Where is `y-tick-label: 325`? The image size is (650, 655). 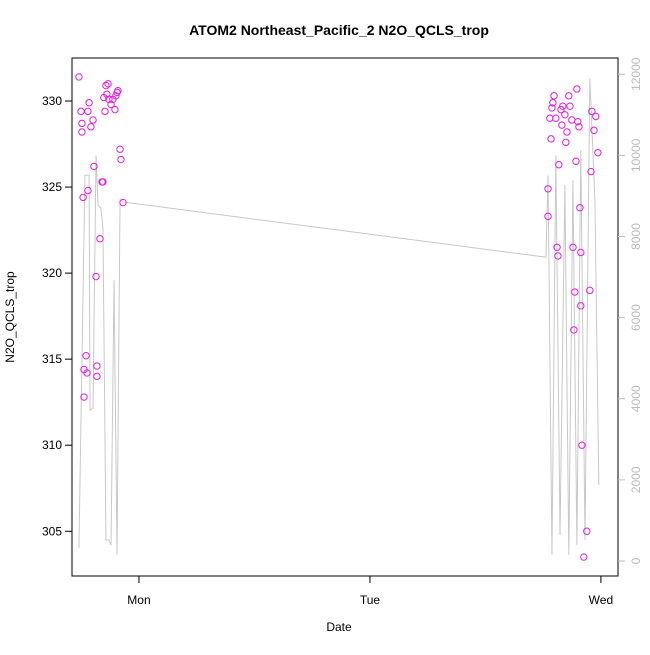 y-tick-label: 325 is located at coordinates (52, 187).